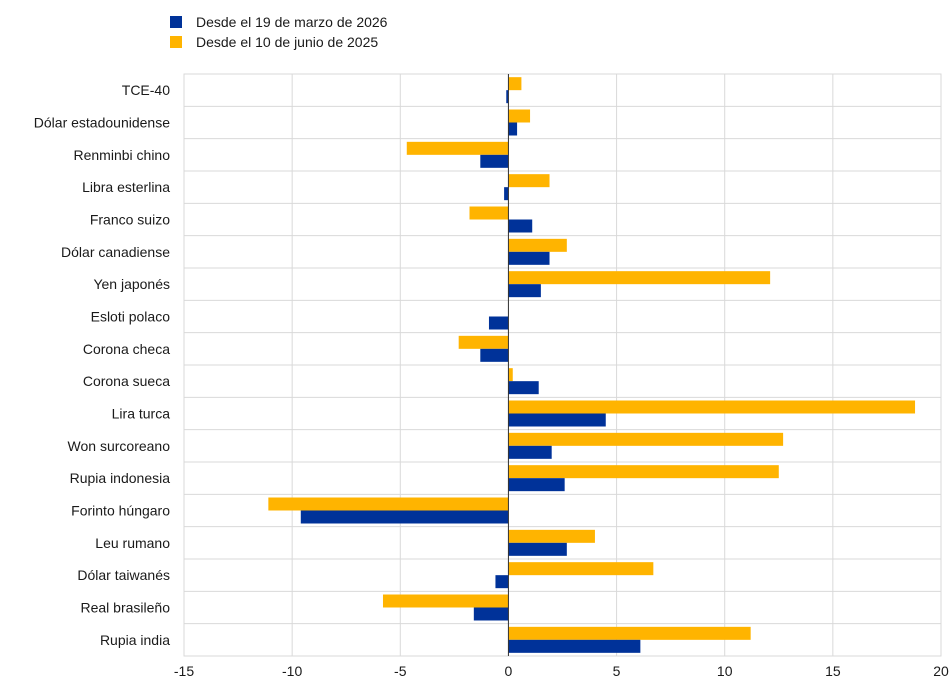 This screenshot has width=952, height=681. I want to click on x-tick-label: -10, so click(292, 671).